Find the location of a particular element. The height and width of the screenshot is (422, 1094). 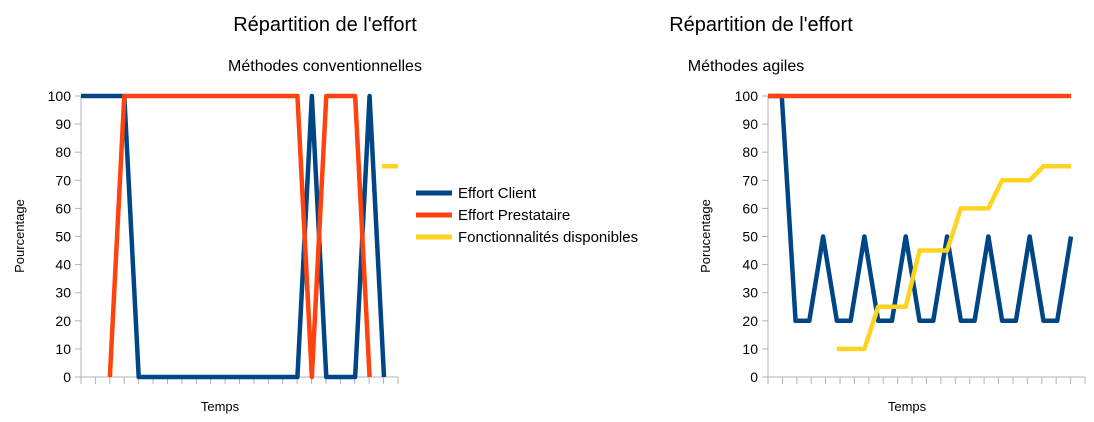

legend-item-effort-client: Effort Client is located at coordinates (476, 193).